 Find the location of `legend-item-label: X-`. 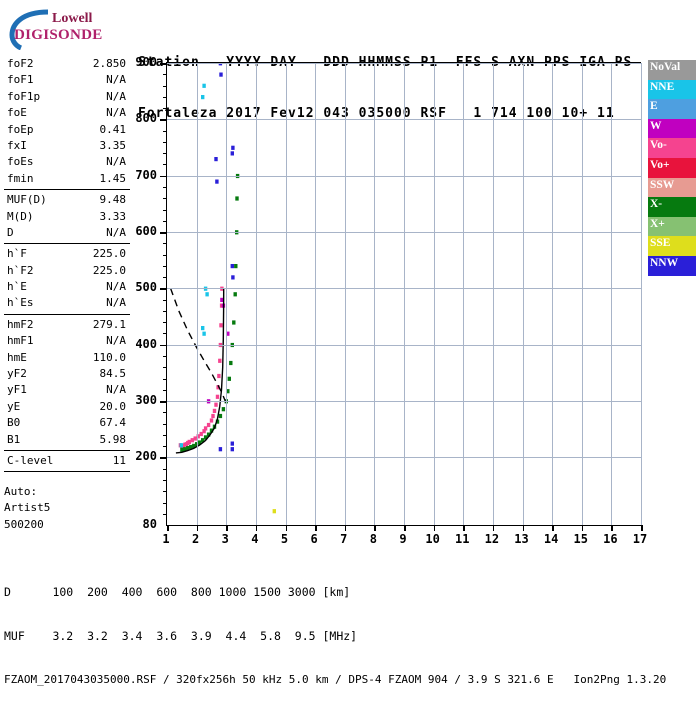

legend-item-label: X- is located at coordinates (656, 204).